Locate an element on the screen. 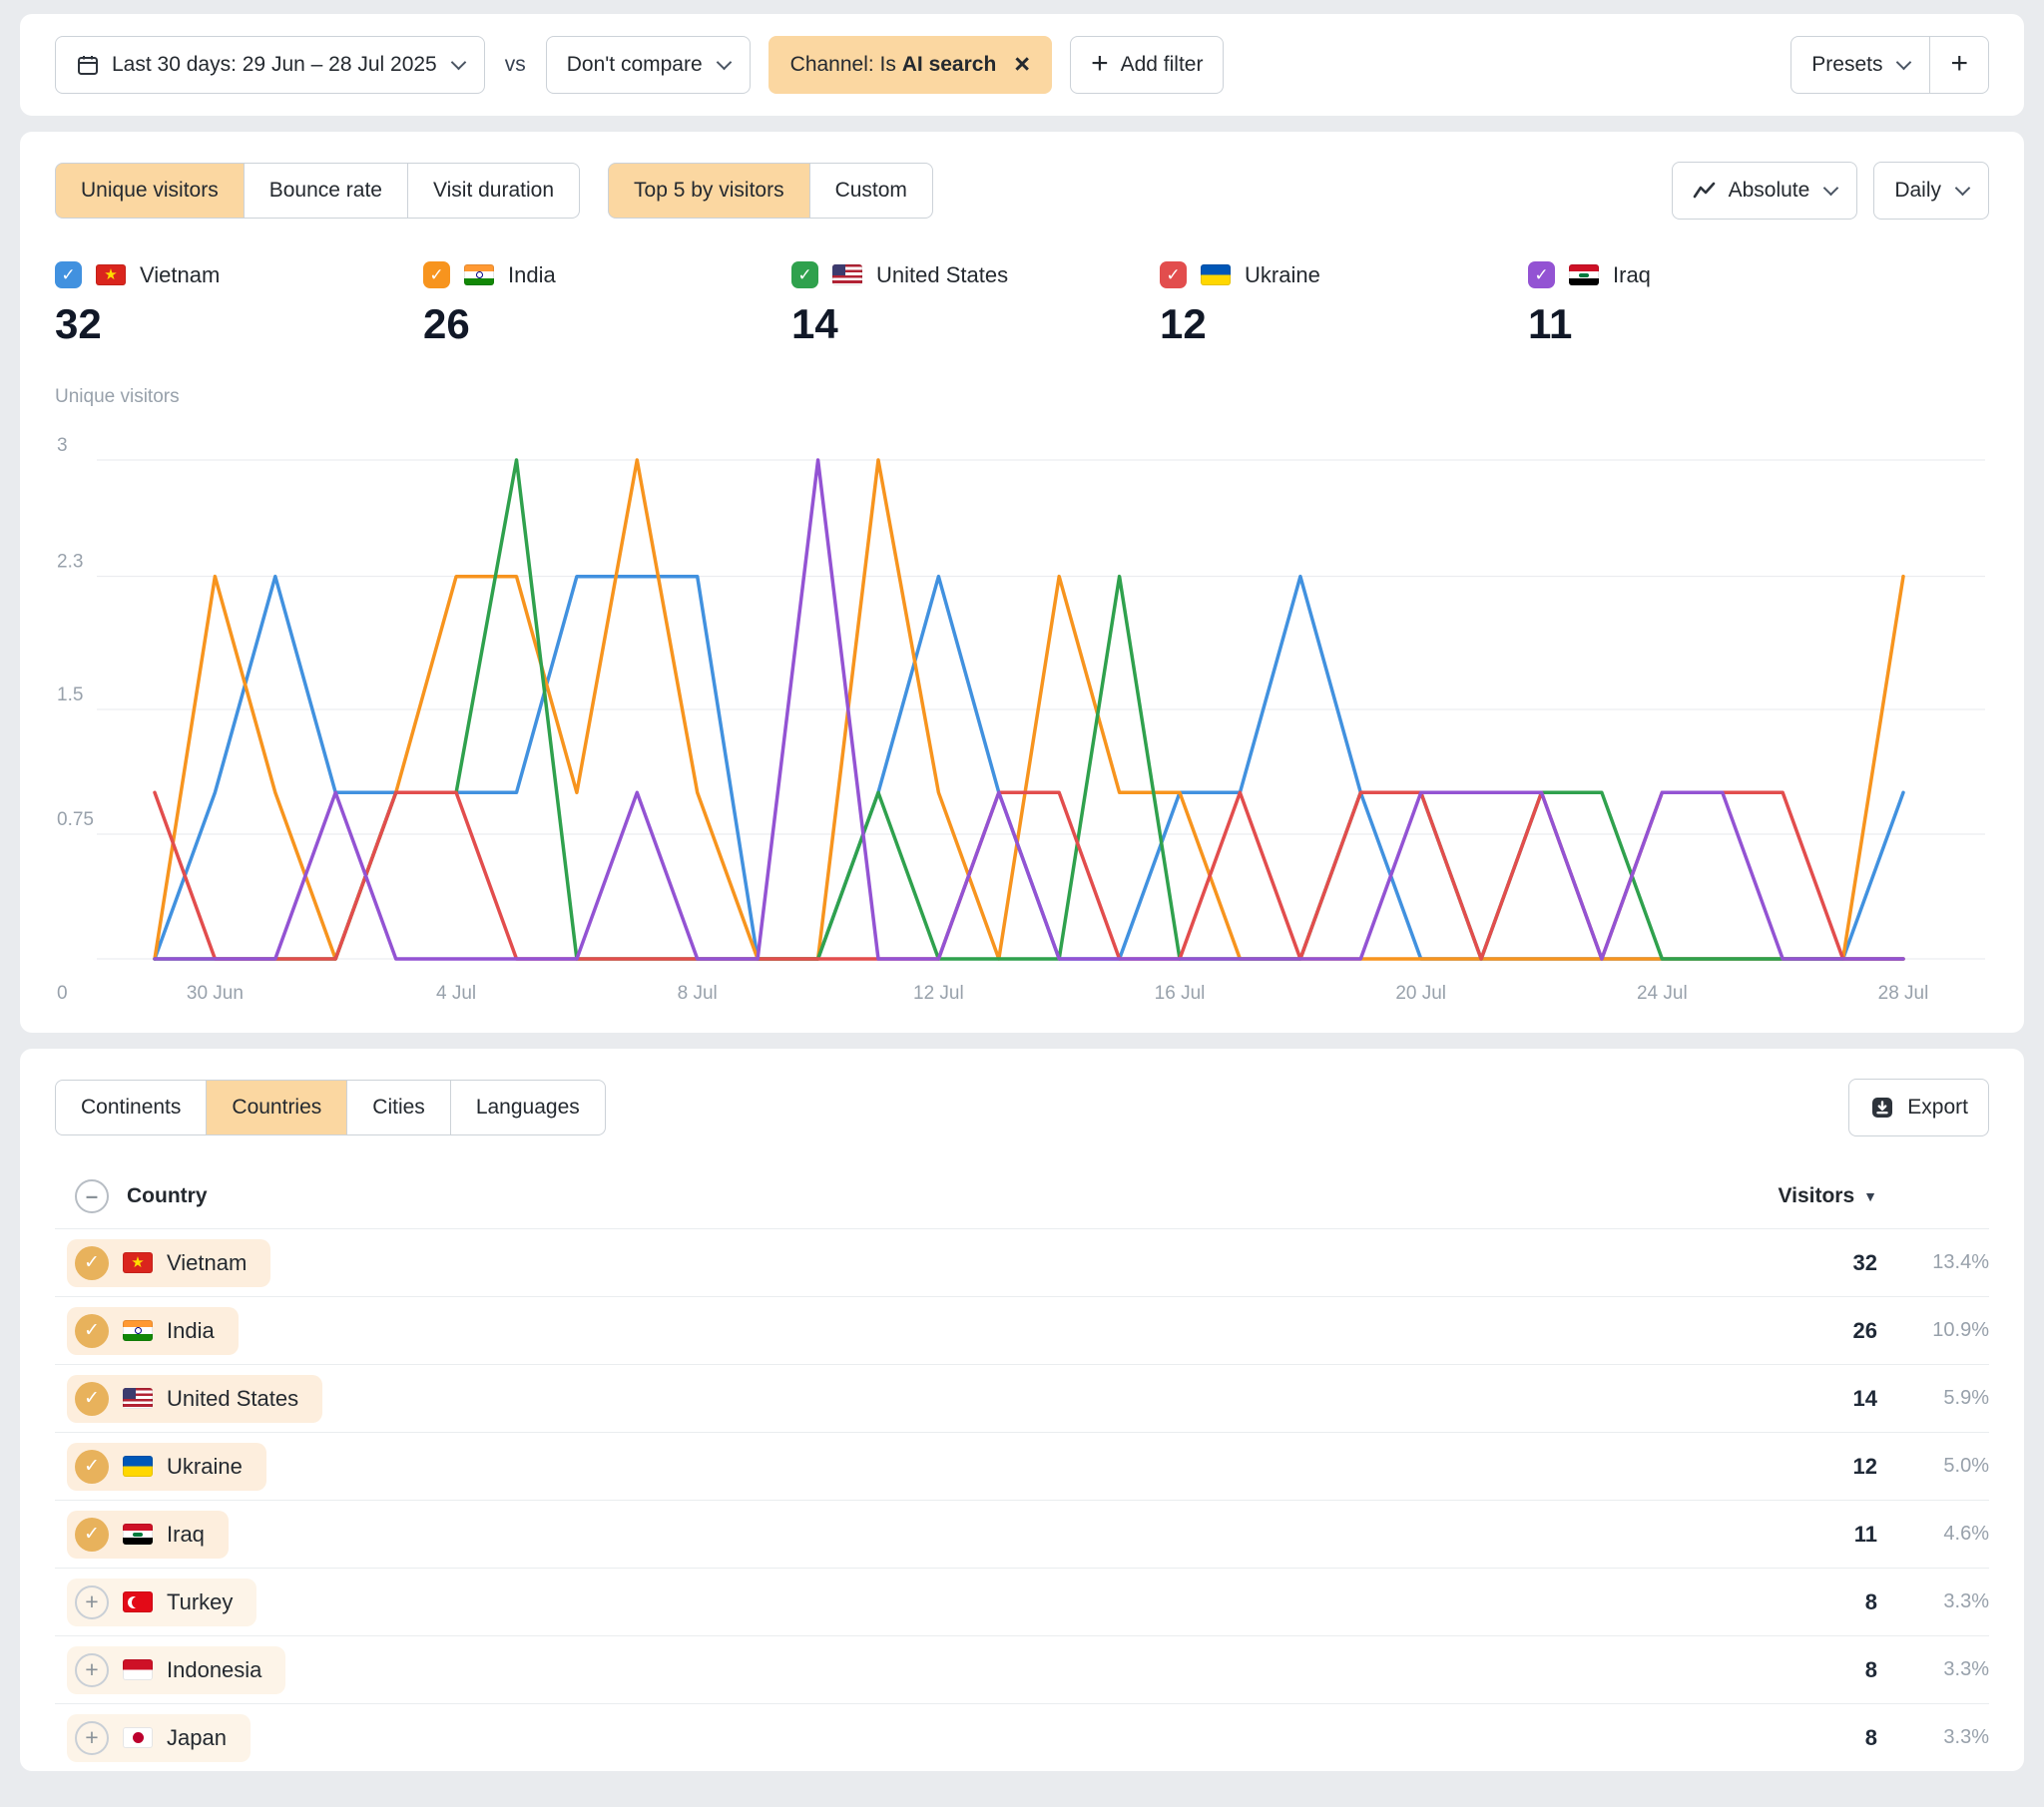  export-label: Export is located at coordinates (1937, 1107).